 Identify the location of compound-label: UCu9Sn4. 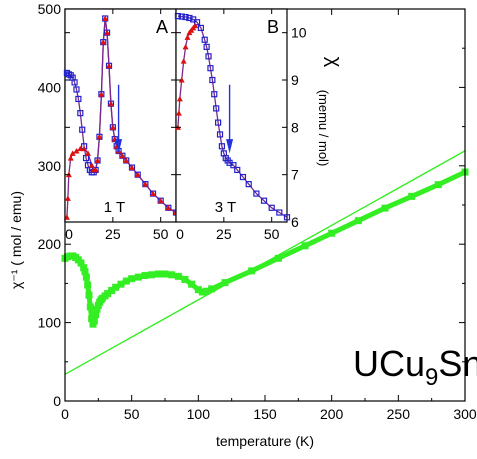
(415, 367).